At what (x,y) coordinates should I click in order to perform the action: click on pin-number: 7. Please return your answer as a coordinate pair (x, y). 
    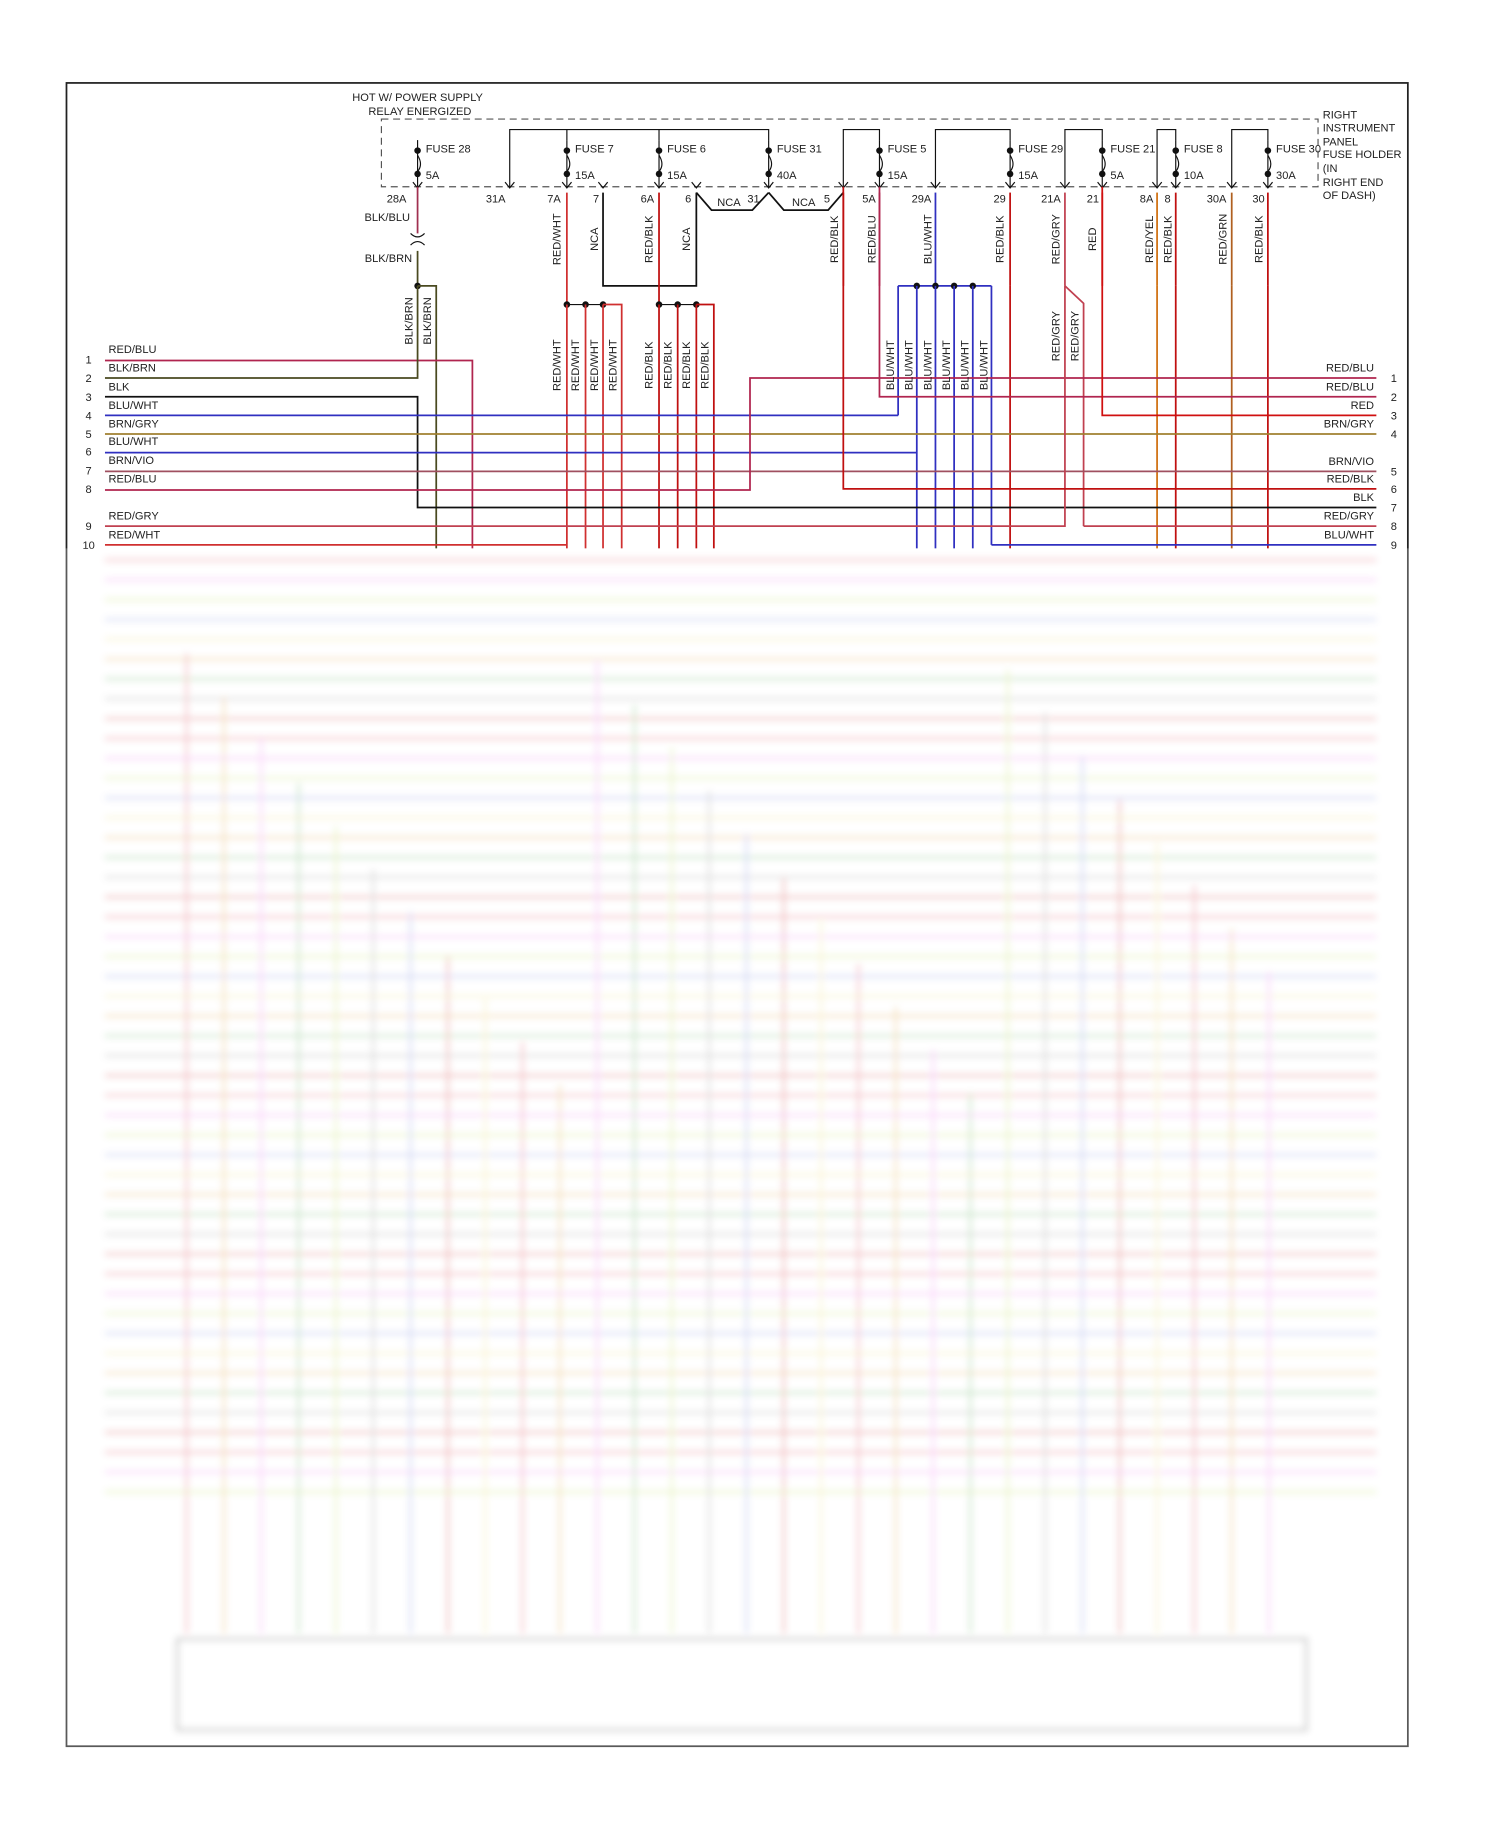
    Looking at the image, I should click on (89, 471).